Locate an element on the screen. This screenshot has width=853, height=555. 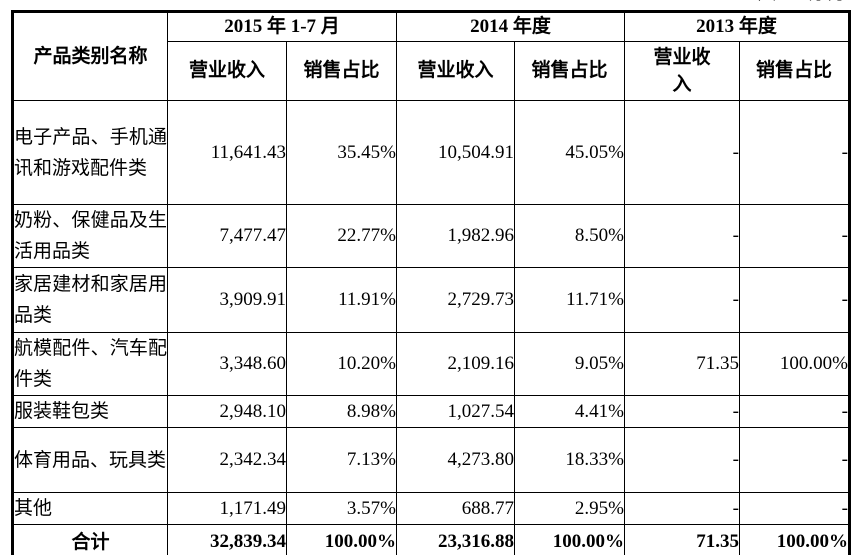
revenue-2014-cell: 688.77 is located at coordinates (455, 508).